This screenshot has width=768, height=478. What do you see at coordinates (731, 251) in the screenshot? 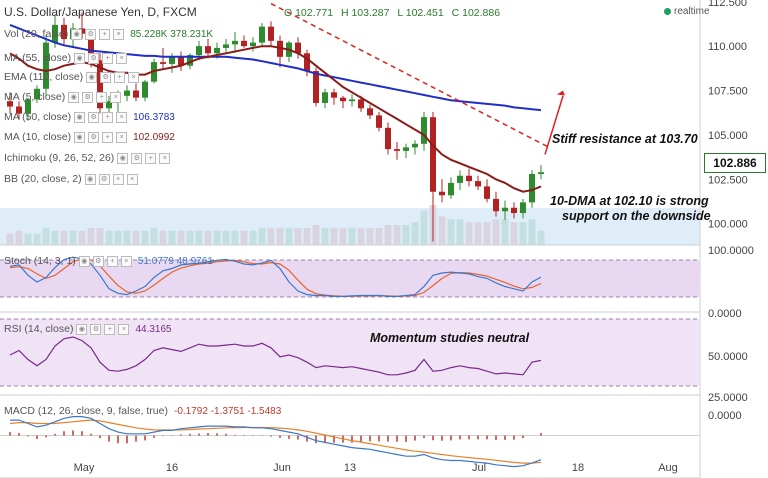
I see `oscillator-tick-label: 100.0000` at bounding box center [731, 251].